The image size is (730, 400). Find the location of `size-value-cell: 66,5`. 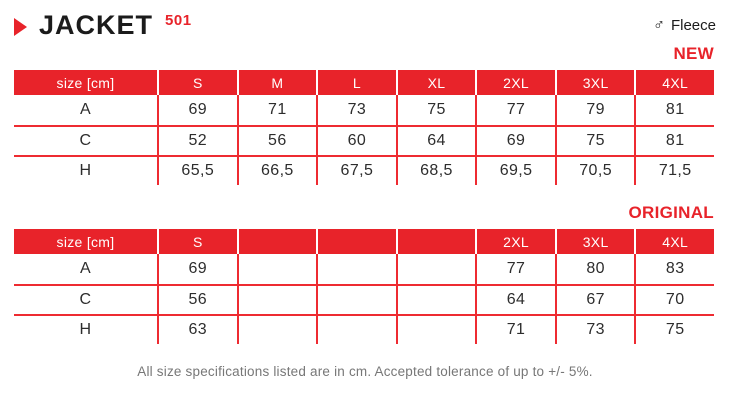

size-value-cell: 66,5 is located at coordinates (276, 170).